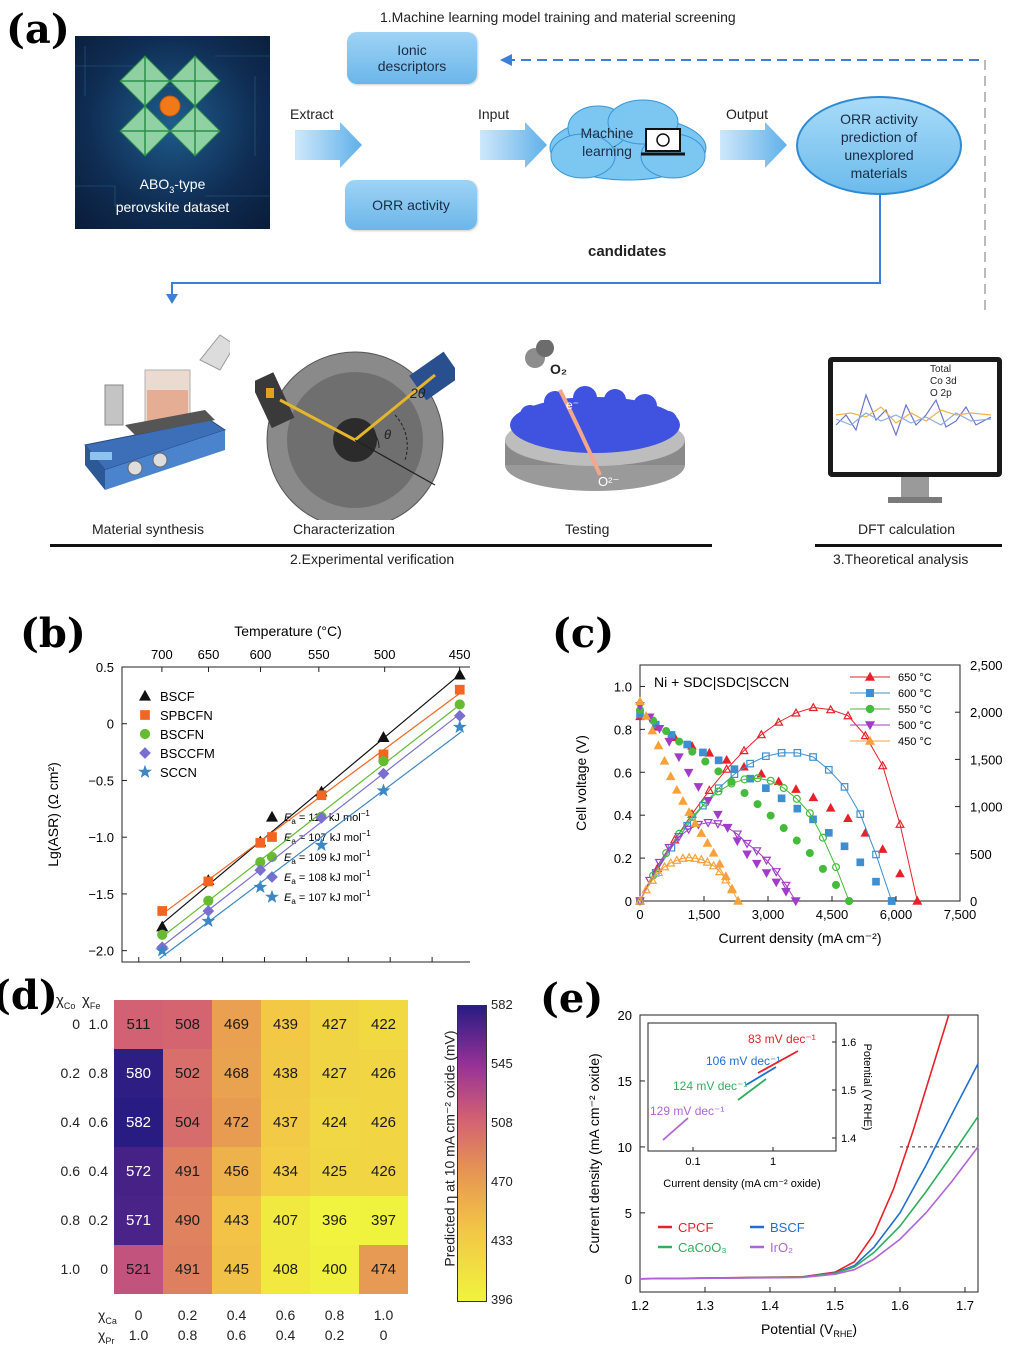  What do you see at coordinates (60, 1000) in the screenshot?
I see `row-header-co-symbol: χ` at bounding box center [60, 1000].